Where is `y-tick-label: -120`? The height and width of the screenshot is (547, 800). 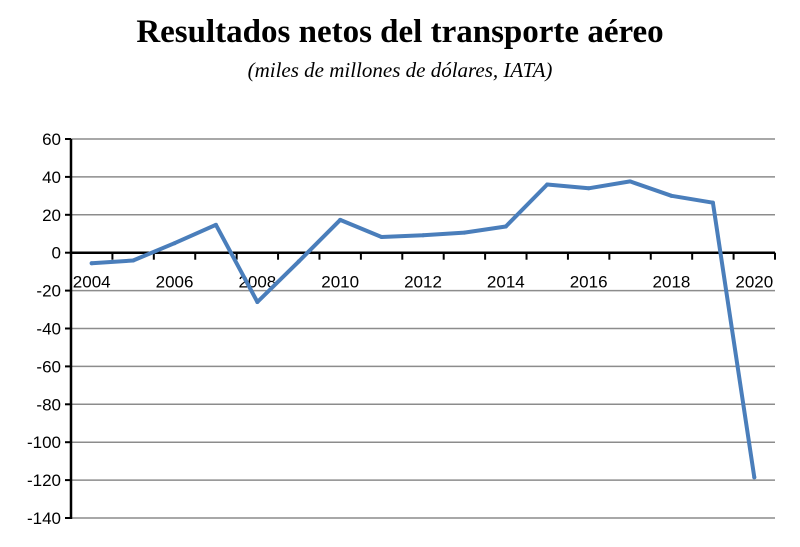 y-tick-label: -120 is located at coordinates (44, 480).